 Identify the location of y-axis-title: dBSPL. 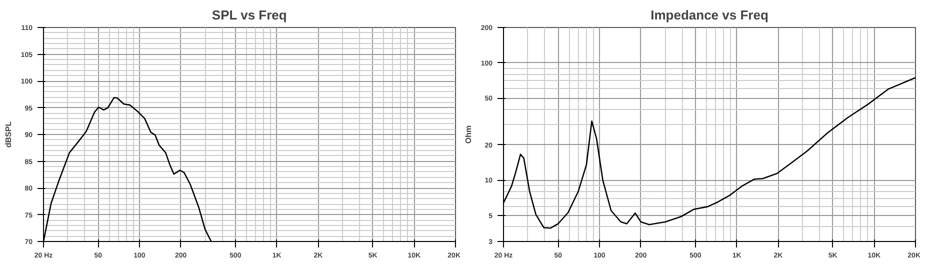
(8, 134).